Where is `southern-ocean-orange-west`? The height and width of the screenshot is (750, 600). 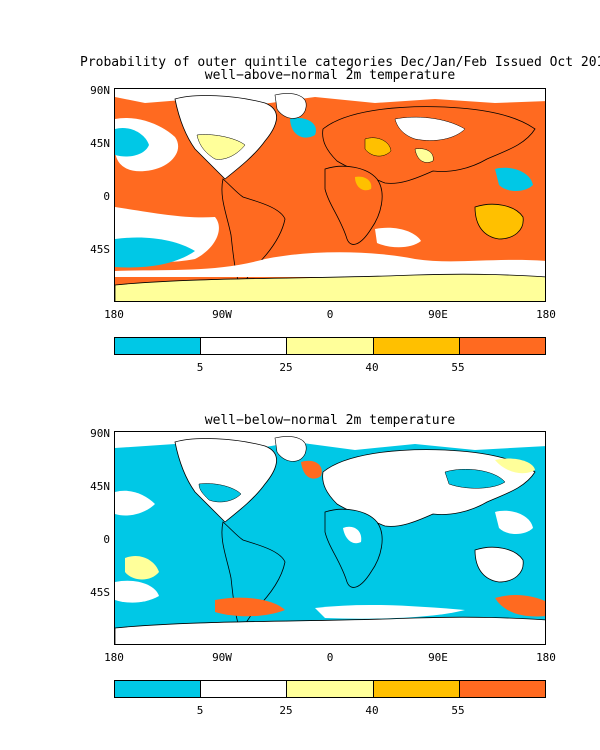
southern-ocean-orange-west is located at coordinates (250, 607).